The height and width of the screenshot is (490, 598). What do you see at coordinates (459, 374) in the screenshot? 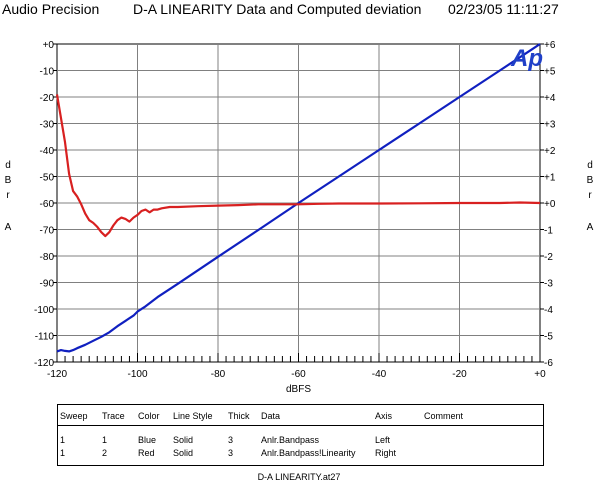
I see `x-tick-label: -20` at bounding box center [459, 374].